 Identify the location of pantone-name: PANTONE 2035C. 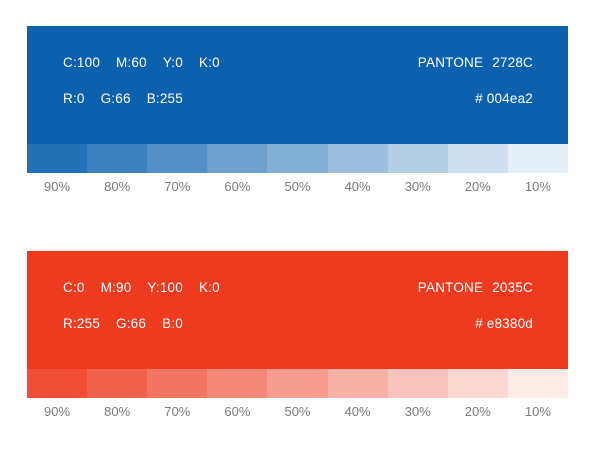
(475, 288).